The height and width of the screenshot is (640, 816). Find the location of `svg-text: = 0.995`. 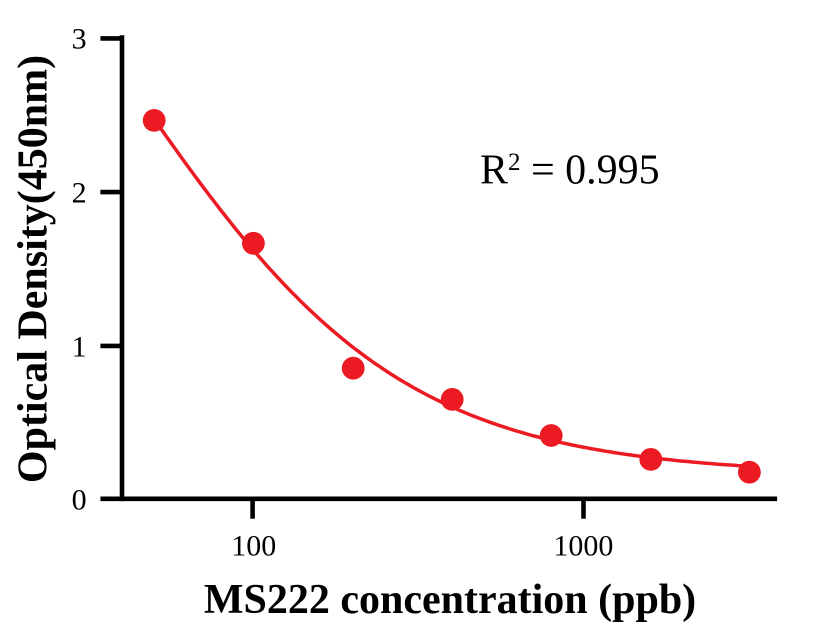

svg-text: = 0.995 is located at coordinates (590, 171).